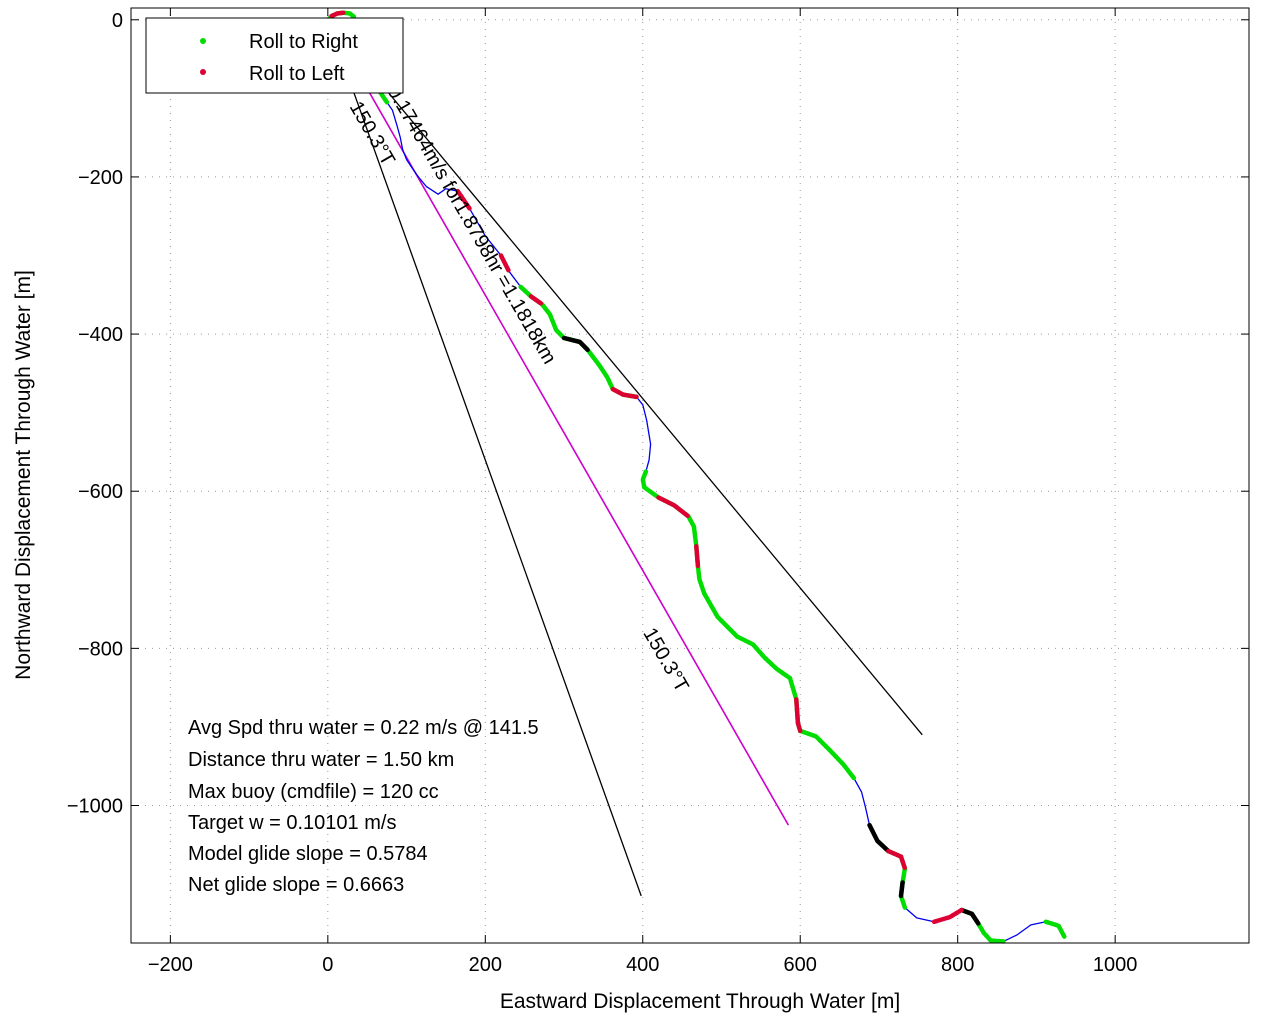  Describe the element at coordinates (308, 854) in the screenshot. I see `note-model-glide-slope: Model glide slope = 0.5784` at that location.